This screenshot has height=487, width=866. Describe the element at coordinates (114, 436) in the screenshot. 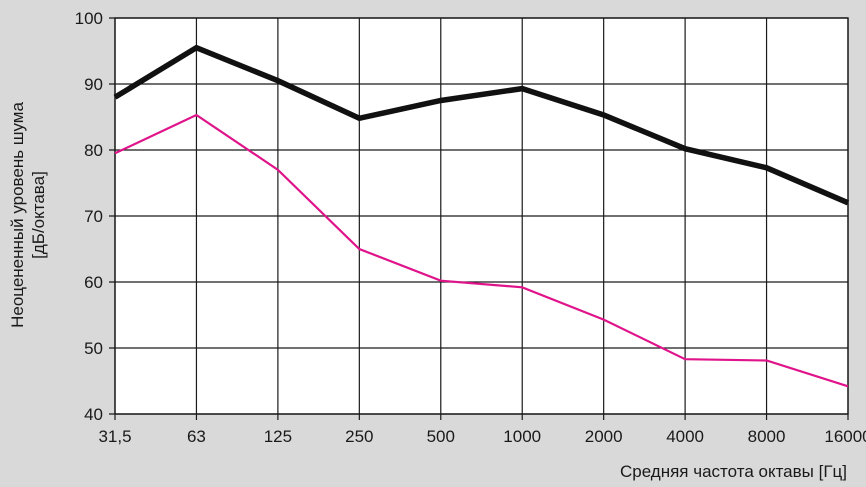

I see `x-tick-label: 31,5` at that location.